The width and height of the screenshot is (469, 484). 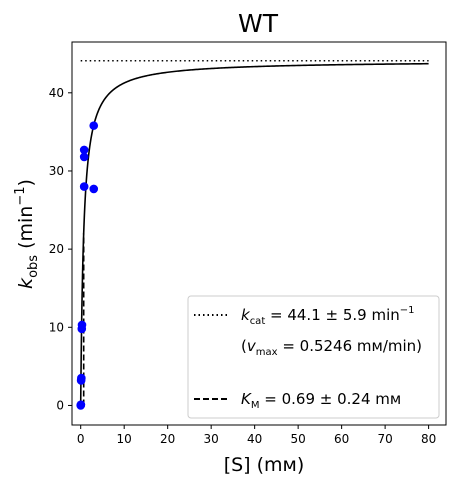 I want to click on chart-title: WT, so click(x=258, y=23).